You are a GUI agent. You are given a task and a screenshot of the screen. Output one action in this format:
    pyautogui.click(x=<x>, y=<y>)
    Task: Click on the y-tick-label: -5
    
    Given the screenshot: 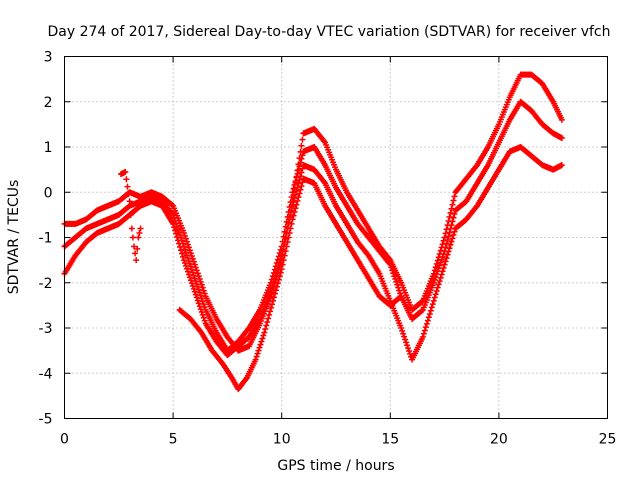 What is the action you would take?
    pyautogui.click(x=46, y=420)
    